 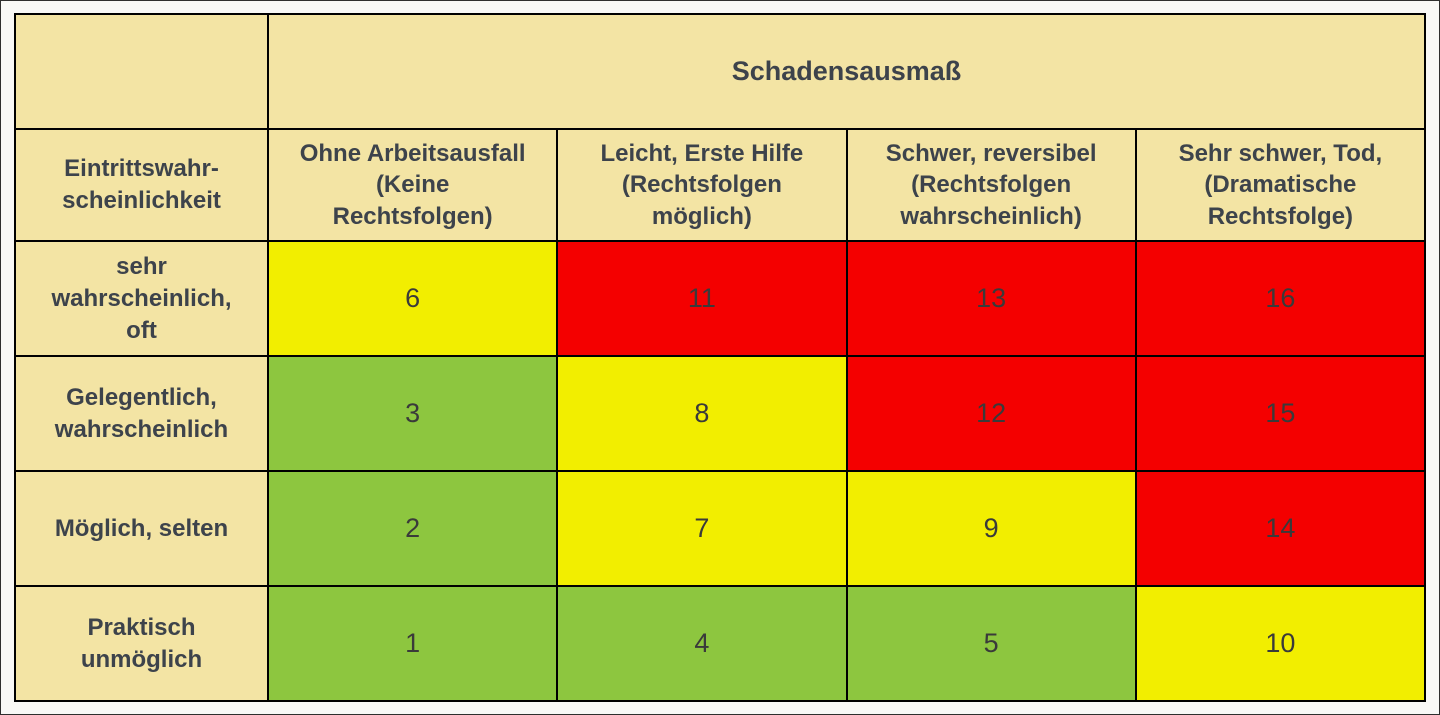 I want to click on matrix-cell: 15, so click(x=1280, y=414).